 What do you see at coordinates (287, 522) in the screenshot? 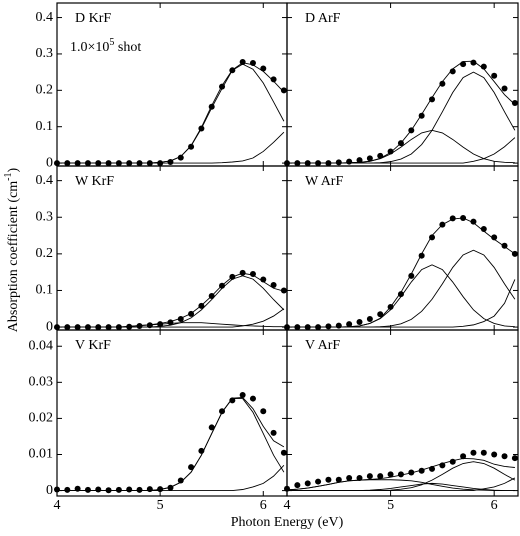
I see `x-axis-label: Photon Energy (eV)` at bounding box center [287, 522].